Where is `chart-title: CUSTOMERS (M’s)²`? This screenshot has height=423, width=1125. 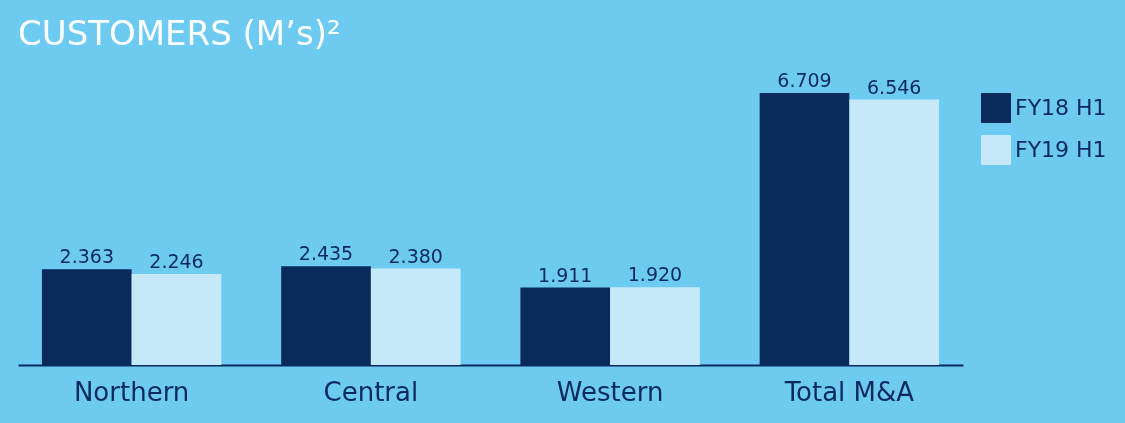 chart-title: CUSTOMERS (M’s)² is located at coordinates (179, 33).